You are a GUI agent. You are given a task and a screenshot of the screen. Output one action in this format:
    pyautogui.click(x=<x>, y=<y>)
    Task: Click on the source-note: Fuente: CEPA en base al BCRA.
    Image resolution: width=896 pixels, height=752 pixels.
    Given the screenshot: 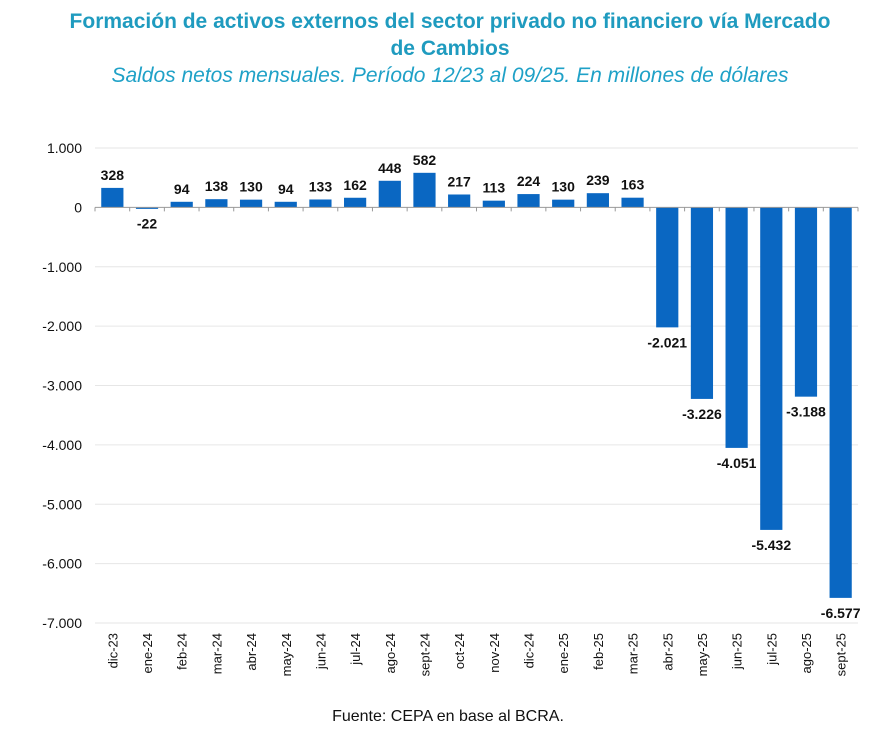 What is the action you would take?
    pyautogui.click(x=448, y=716)
    